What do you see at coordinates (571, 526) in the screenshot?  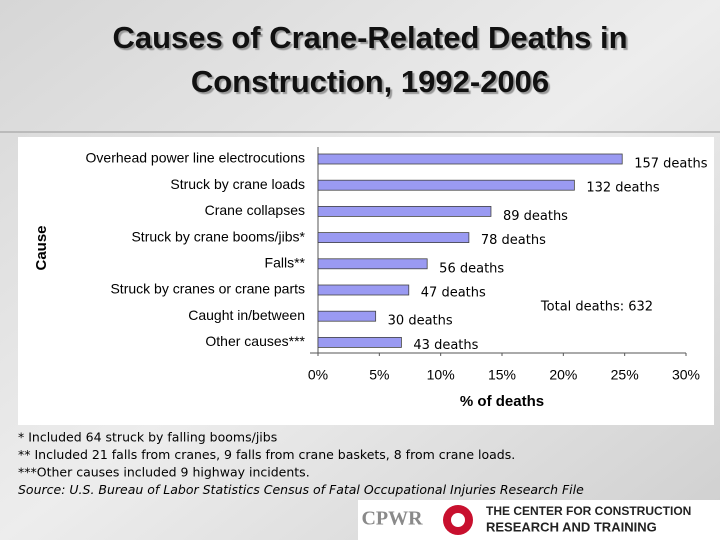 I see `logo-line: RESEARCH AND TRAINING` at bounding box center [571, 526].